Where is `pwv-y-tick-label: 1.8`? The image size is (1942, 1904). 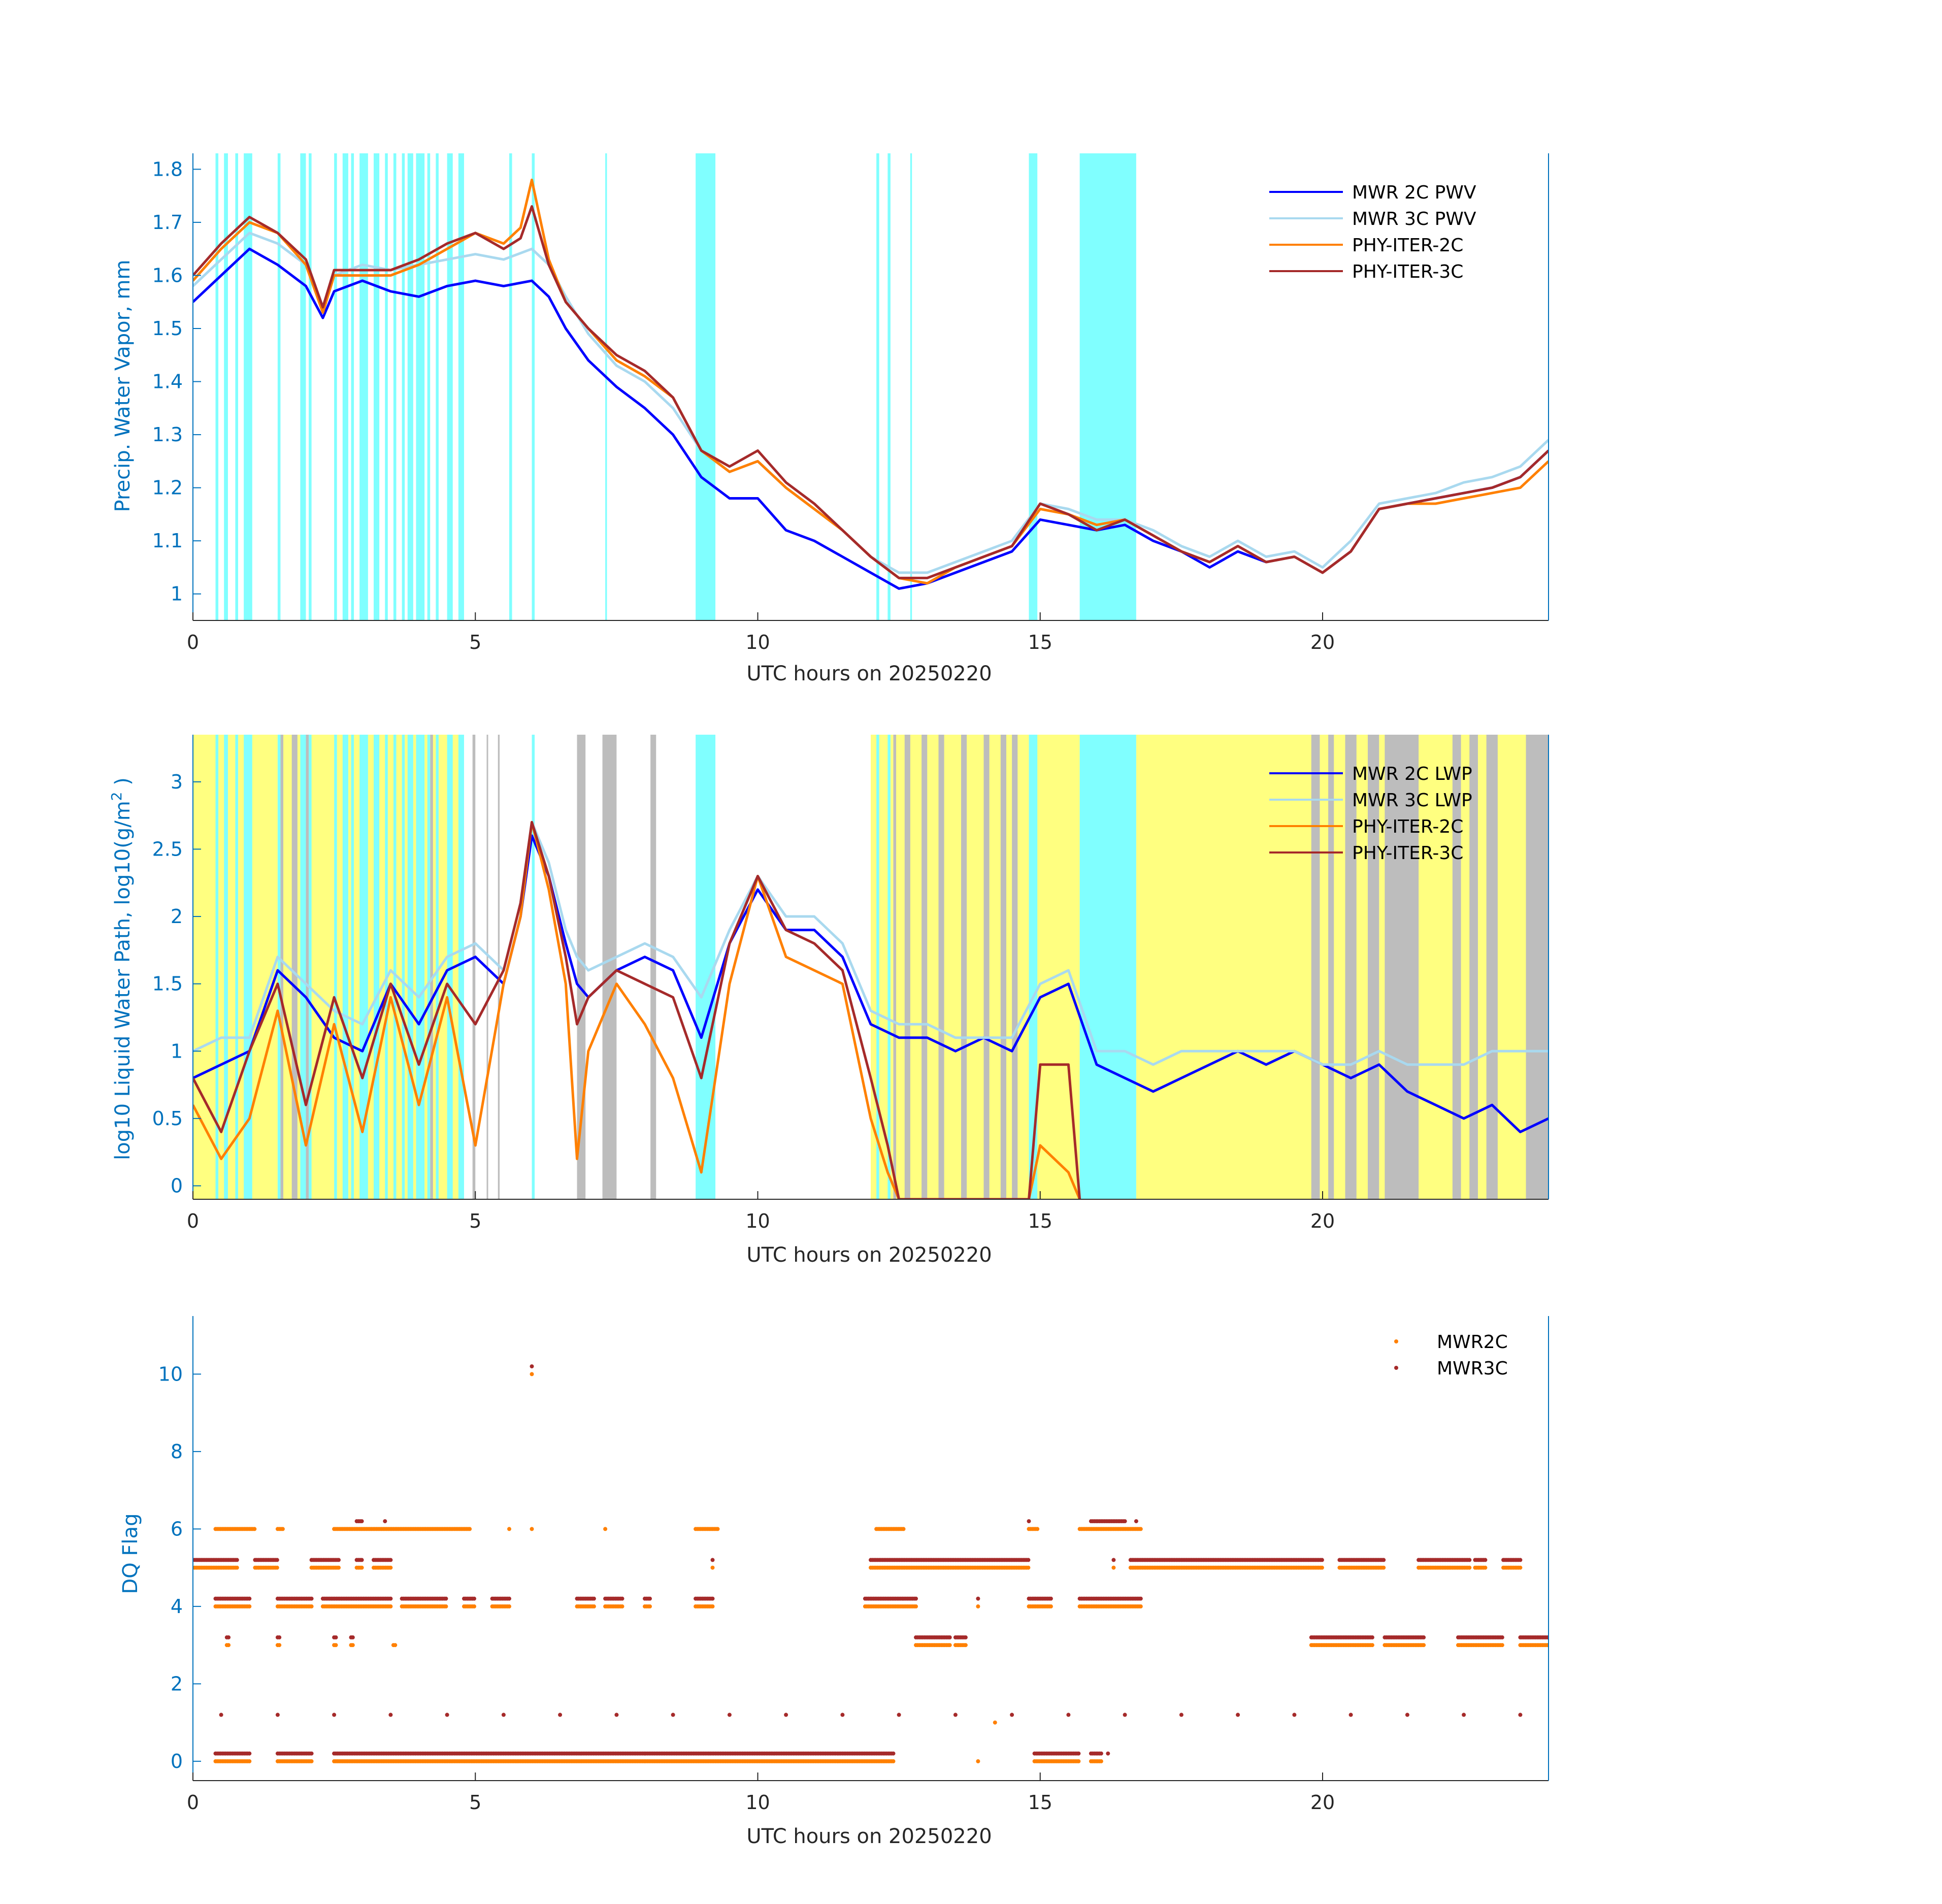
pwv-y-tick-label: 1.8 is located at coordinates (167, 169).